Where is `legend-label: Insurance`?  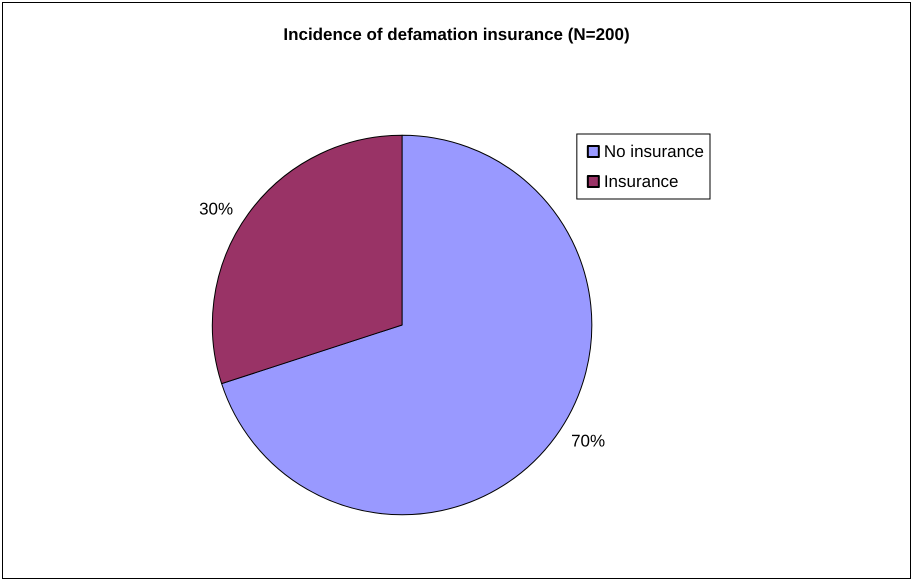
legend-label: Insurance is located at coordinates (641, 181).